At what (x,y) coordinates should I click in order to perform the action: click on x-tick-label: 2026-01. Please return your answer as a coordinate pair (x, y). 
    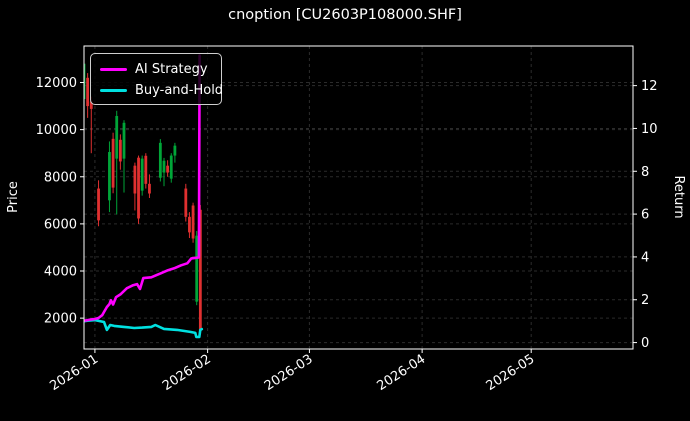
    Looking at the image, I should click on (74, 373).